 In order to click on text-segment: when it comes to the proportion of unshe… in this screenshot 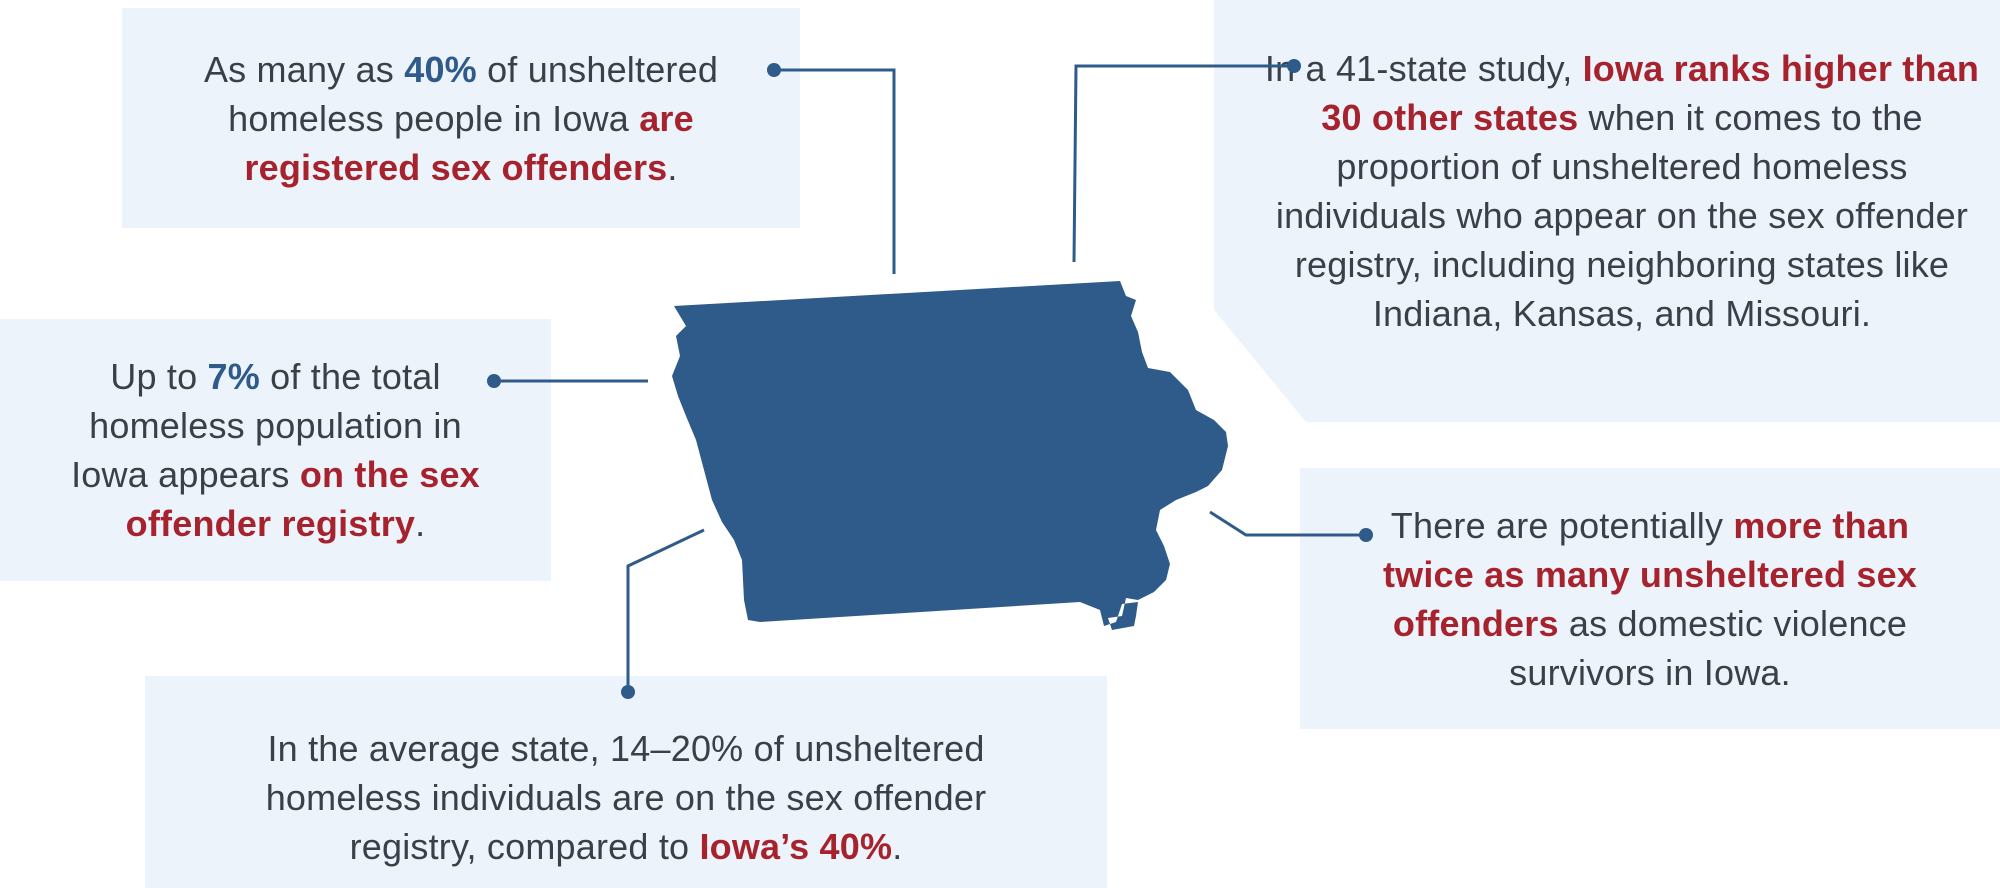, I will do `click(1622, 215)`.